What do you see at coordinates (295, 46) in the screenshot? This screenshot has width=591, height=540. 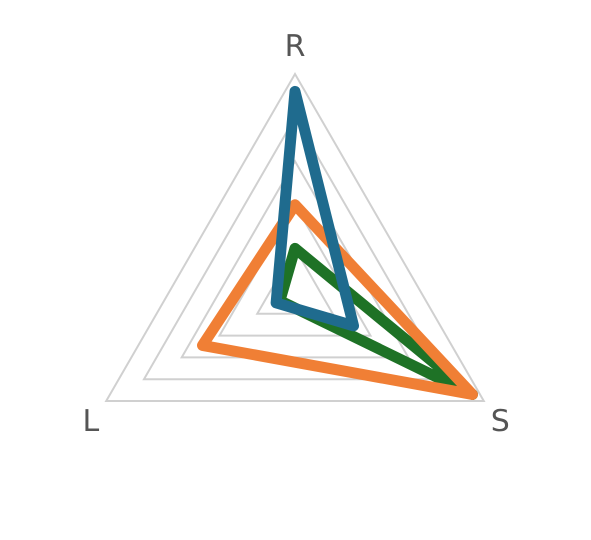 I see `spoke-label: R` at bounding box center [295, 46].